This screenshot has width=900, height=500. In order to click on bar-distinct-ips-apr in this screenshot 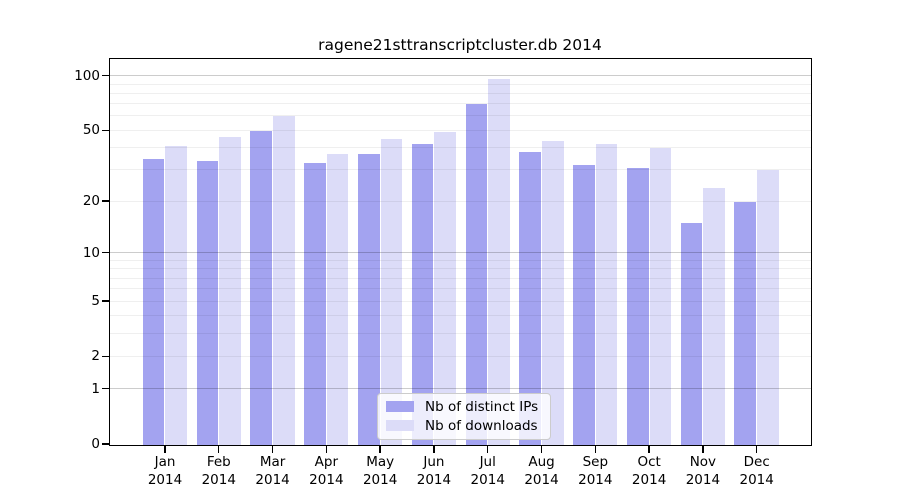, I will do `click(315, 304)`.